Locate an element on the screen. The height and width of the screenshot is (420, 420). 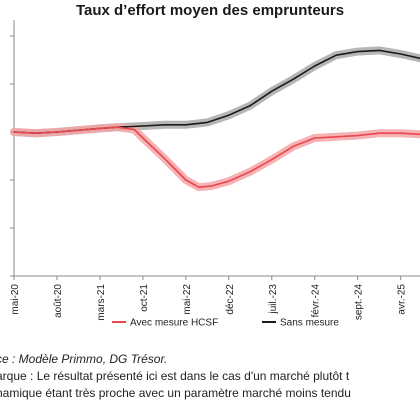
legend-label: Avec mesure HCSF is located at coordinates (174, 323).